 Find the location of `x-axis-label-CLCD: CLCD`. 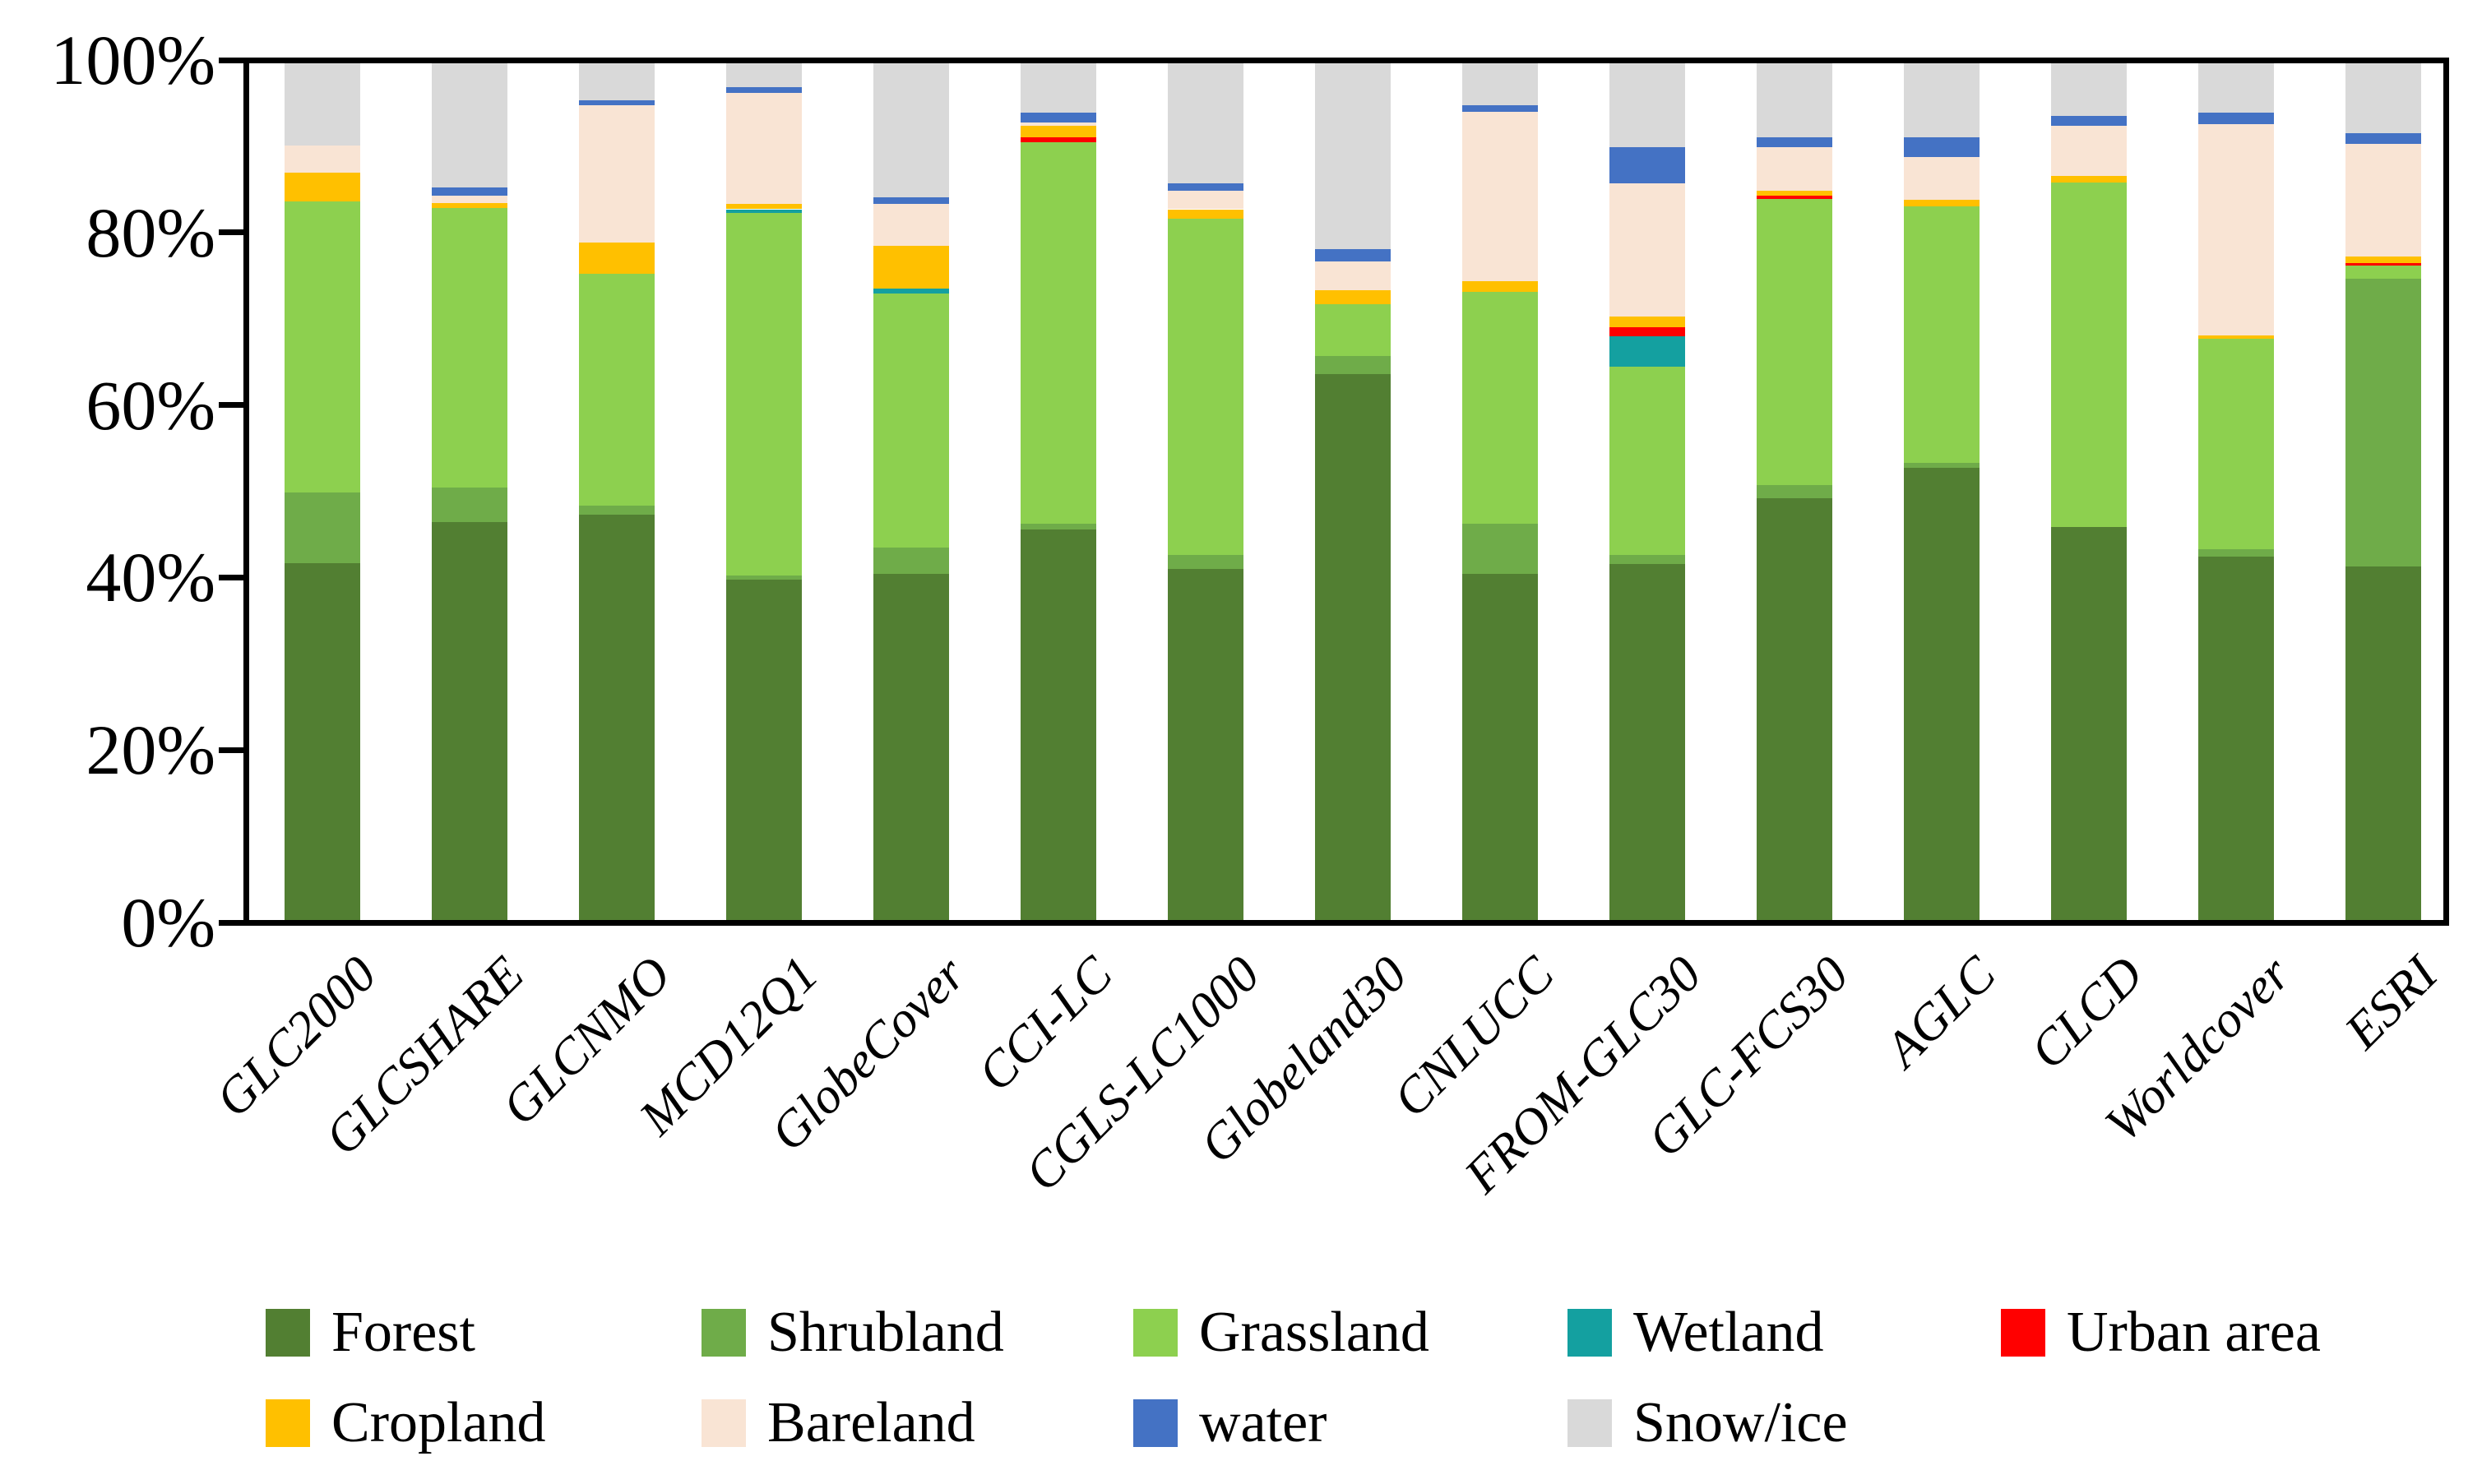

x-axis-label-CLCD: CLCD is located at coordinates (2087, 1013).